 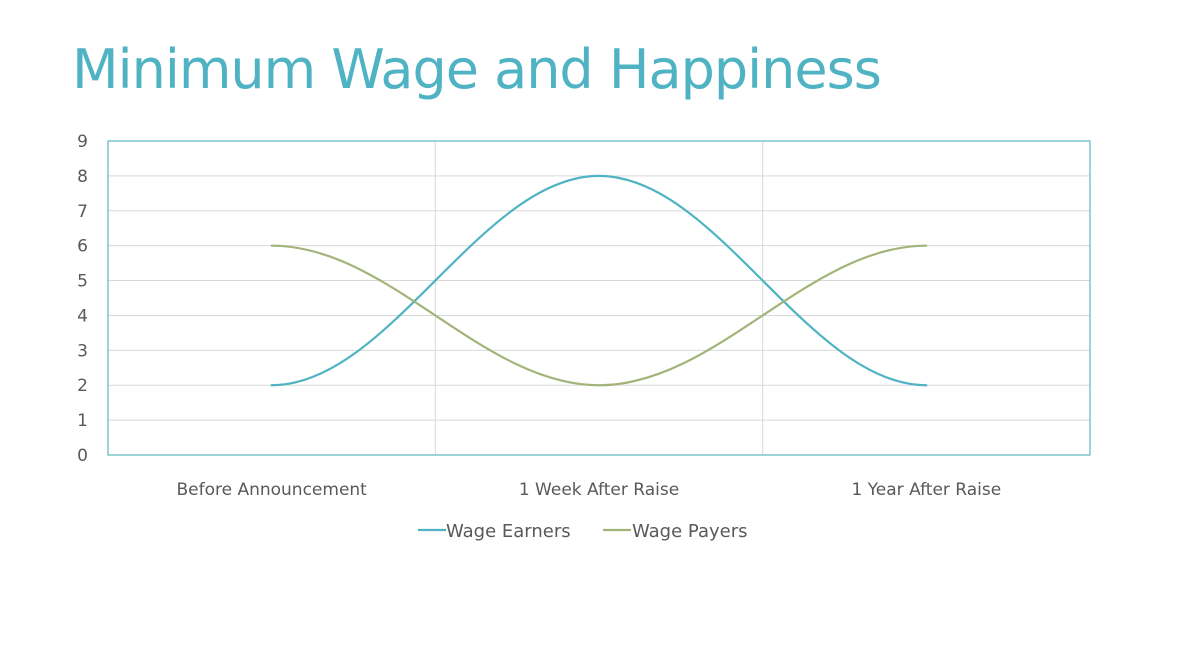 What do you see at coordinates (599, 490) in the screenshot?
I see `x-tick-label: 1 Week After Raise` at bounding box center [599, 490].